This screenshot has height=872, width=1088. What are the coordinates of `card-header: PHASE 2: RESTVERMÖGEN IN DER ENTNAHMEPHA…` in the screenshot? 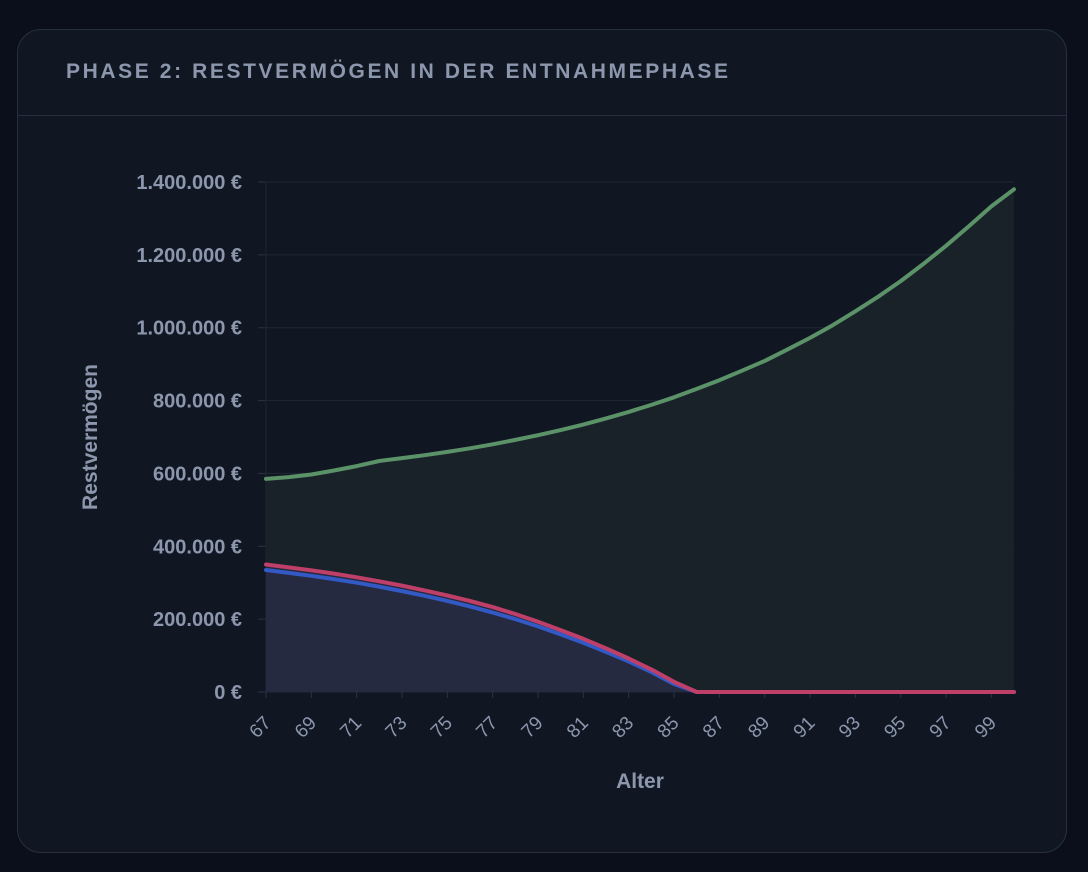 It's located at (542, 73).